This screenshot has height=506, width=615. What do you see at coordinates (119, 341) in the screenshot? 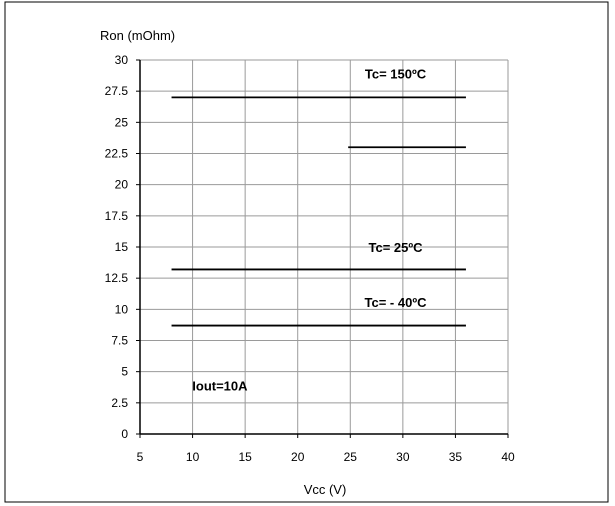
I see `y-tick-label: 7.5` at bounding box center [119, 341].